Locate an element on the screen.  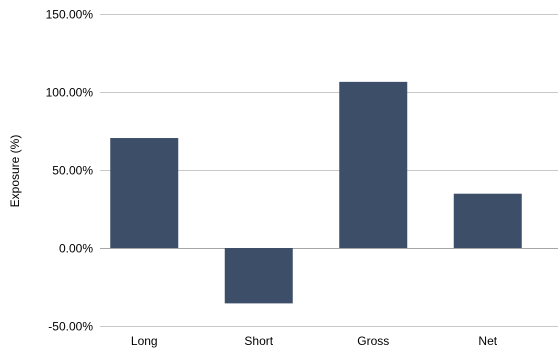
x-tick-label-gross: Gross is located at coordinates (373, 341).